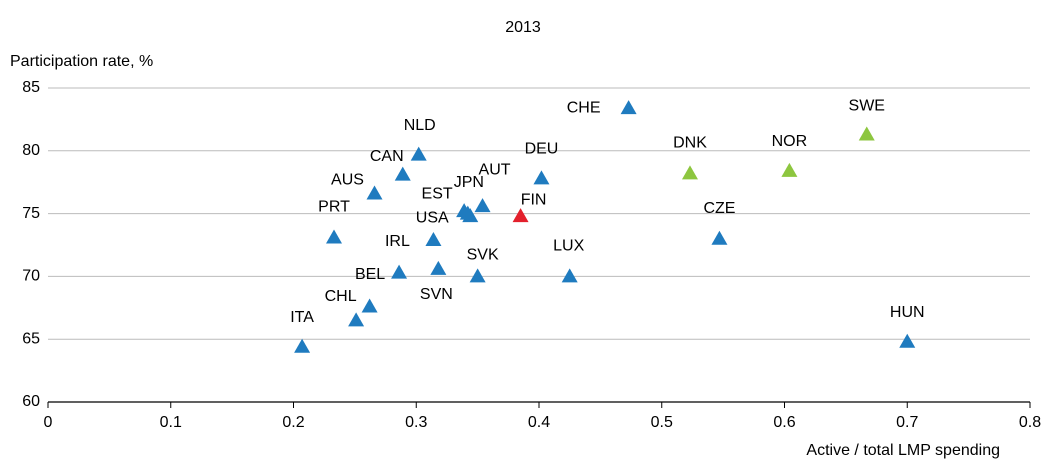  I want to click on point-label: CHL, so click(341, 296).